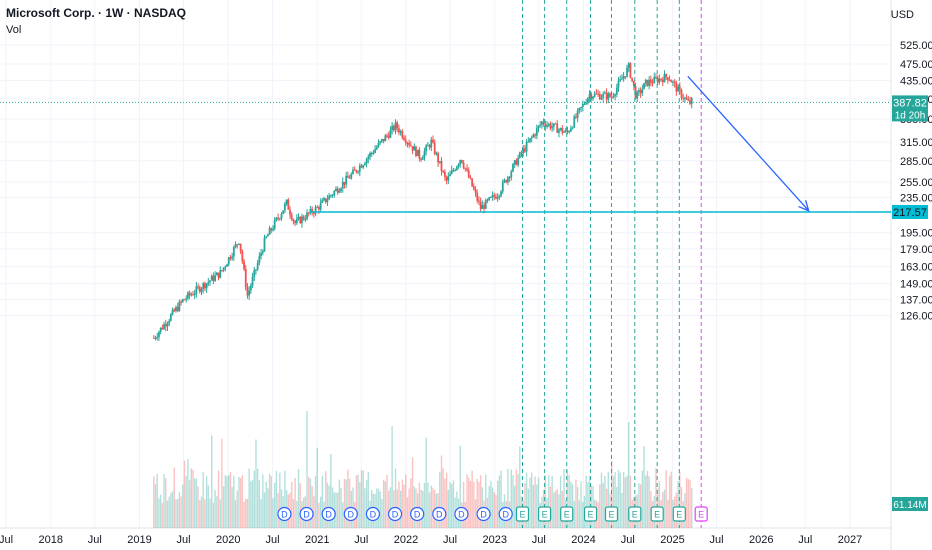 The image size is (932, 550). Describe the element at coordinates (910, 108) in the screenshot. I see `current-price-tag` at that location.